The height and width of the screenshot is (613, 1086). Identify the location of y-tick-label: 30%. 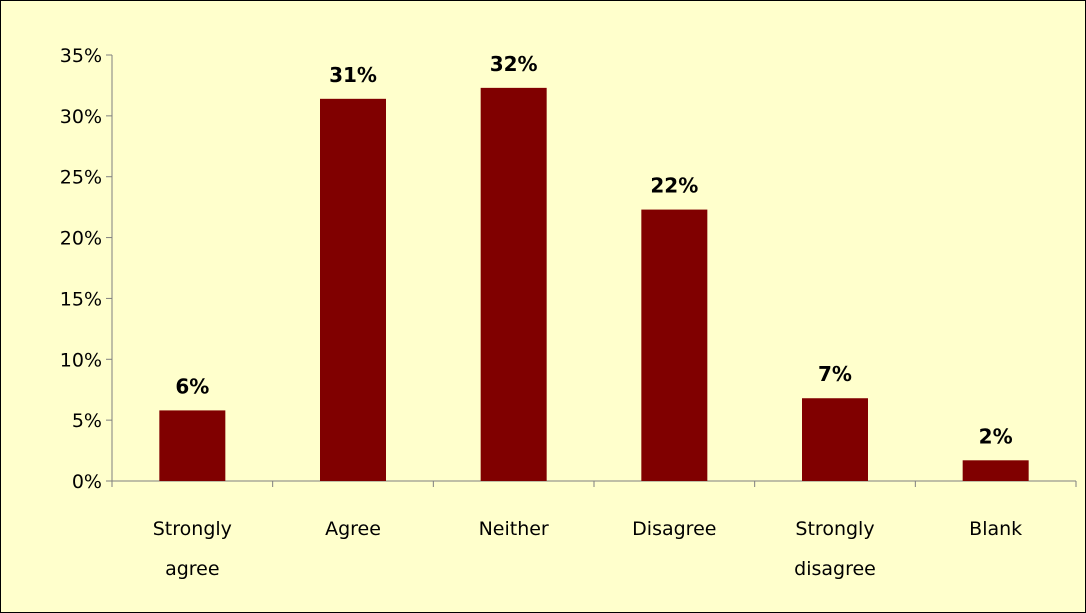
(81, 117).